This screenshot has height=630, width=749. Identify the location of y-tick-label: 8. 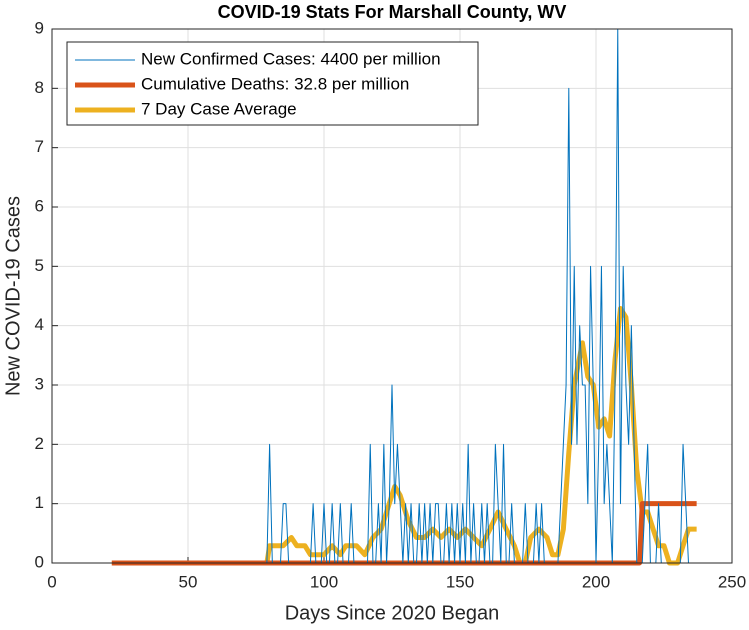
(39, 87).